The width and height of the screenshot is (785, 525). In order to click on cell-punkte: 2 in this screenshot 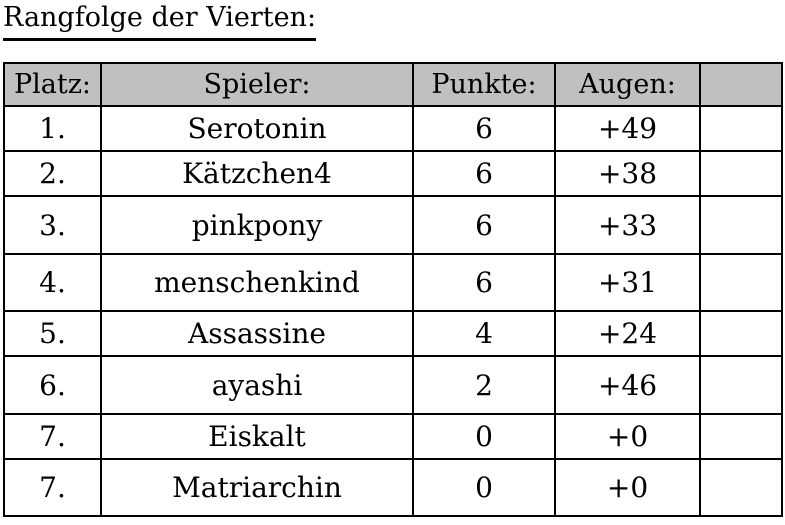, I will do `click(484, 385)`.